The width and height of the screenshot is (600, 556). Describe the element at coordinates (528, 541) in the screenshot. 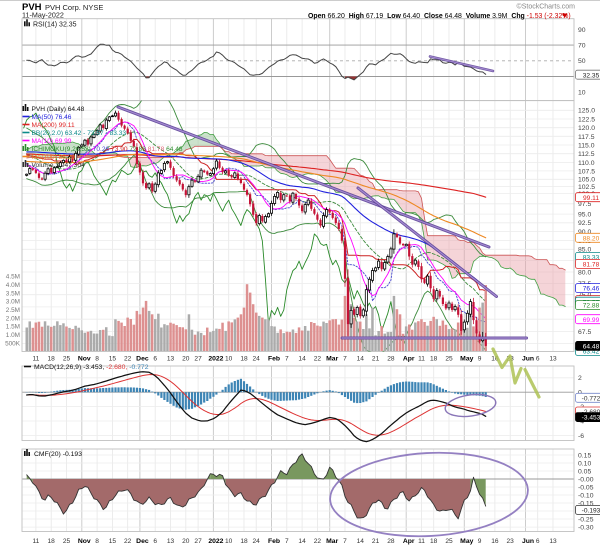

I see `svg-text: Jun` at that location.